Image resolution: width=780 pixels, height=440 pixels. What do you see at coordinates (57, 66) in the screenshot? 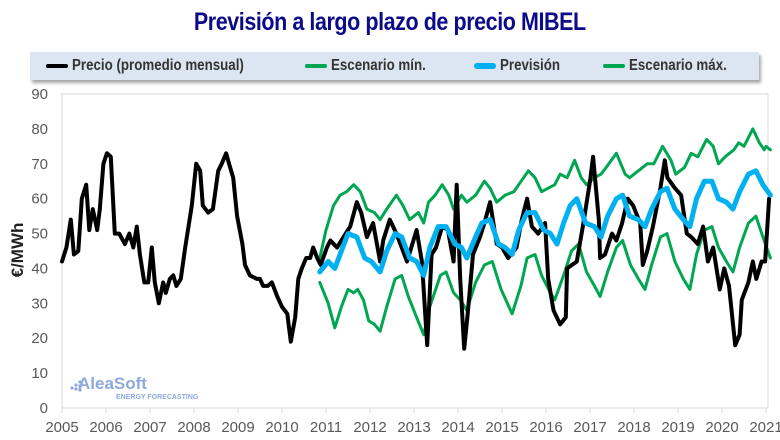
I see `legend-swatch-precio` at bounding box center [57, 66].